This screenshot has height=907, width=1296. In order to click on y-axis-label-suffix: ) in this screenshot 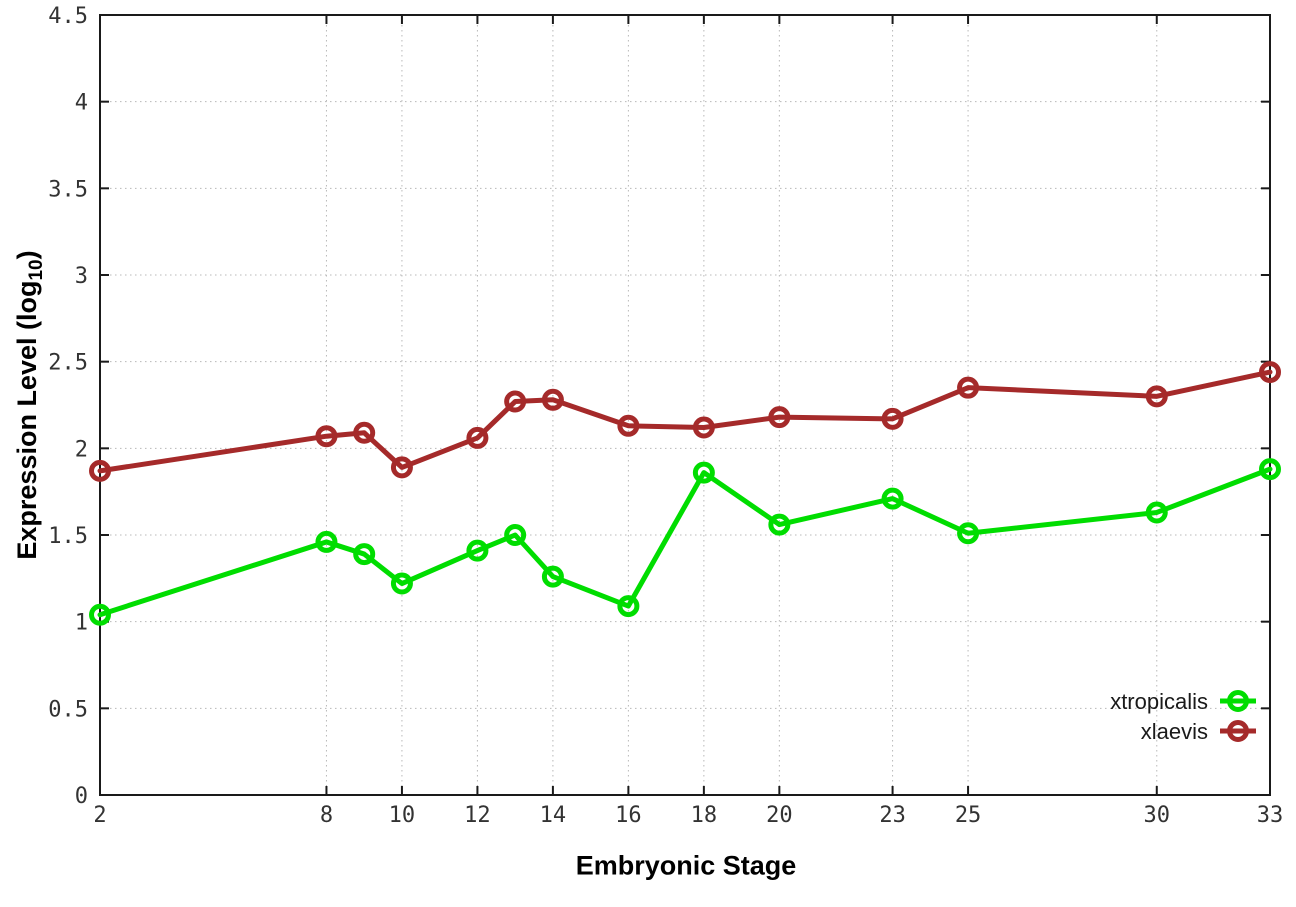, I will do `click(27, 255)`.